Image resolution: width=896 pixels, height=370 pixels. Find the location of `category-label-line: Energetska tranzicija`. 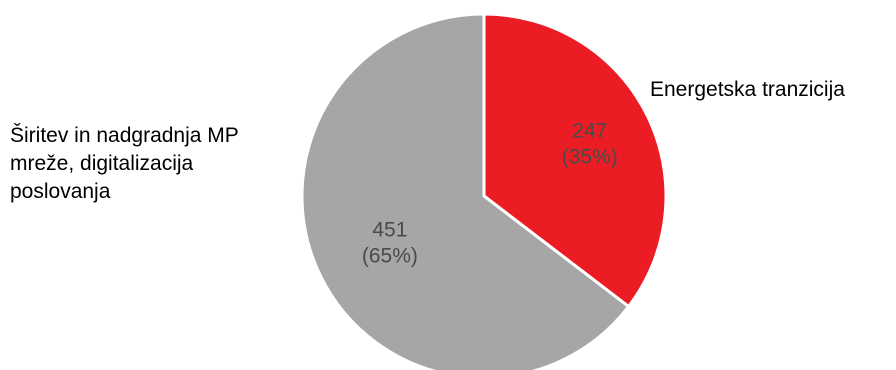

category-label-line: Energetska tranzicija is located at coordinates (747, 89).